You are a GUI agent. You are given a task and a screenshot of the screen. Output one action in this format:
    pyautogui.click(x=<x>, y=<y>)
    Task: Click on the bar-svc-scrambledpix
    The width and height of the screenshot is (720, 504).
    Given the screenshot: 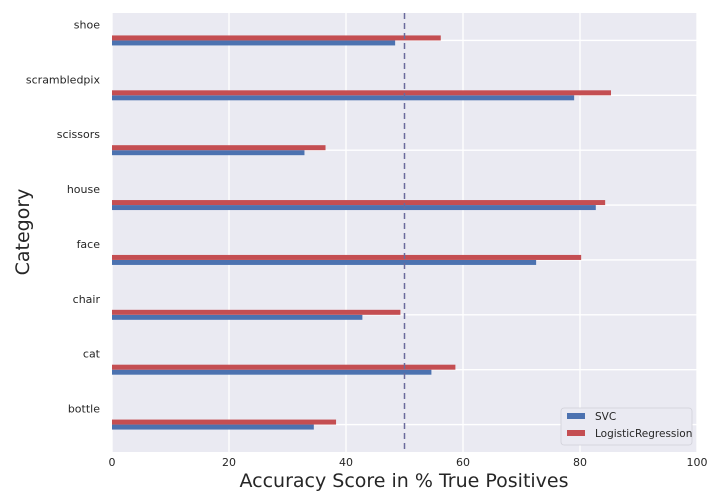 What is the action you would take?
    pyautogui.click(x=343, y=98)
    